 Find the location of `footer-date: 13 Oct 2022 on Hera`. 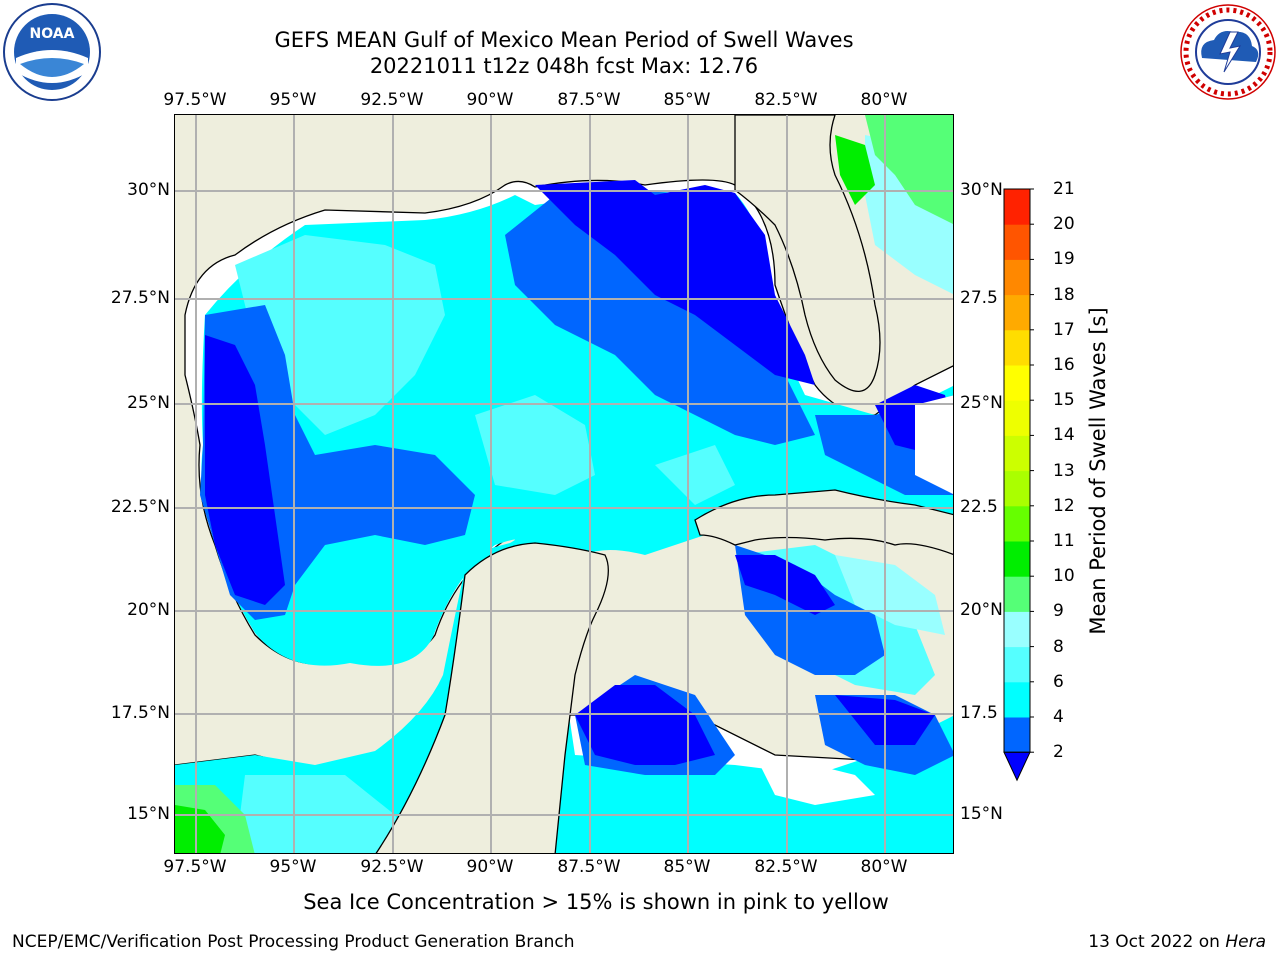

footer-date: 13 Oct 2022 on Hera is located at coordinates (1177, 942).